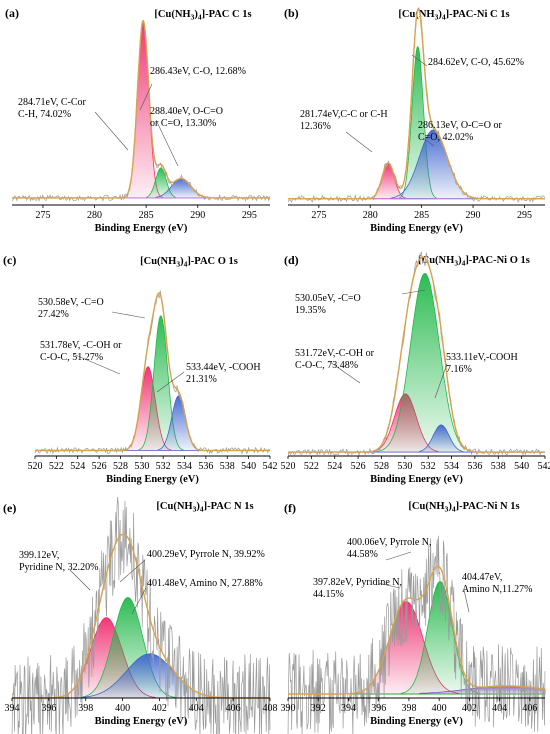  What do you see at coordinates (12, 13) in the screenshot?
I see `panel-label: (a)` at bounding box center [12, 13].